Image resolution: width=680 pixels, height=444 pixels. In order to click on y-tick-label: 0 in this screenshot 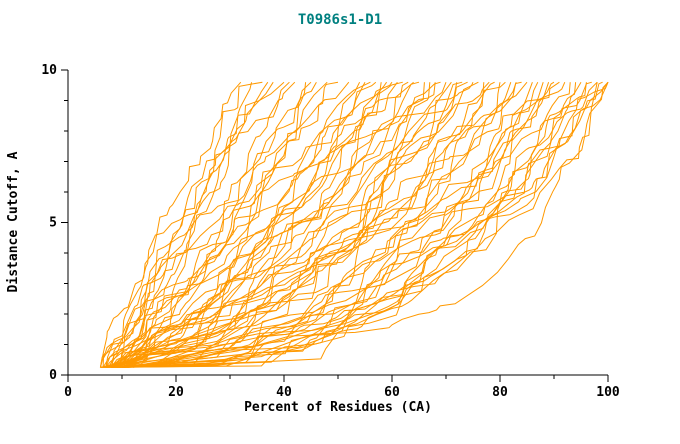, I will do `click(53, 375)`.